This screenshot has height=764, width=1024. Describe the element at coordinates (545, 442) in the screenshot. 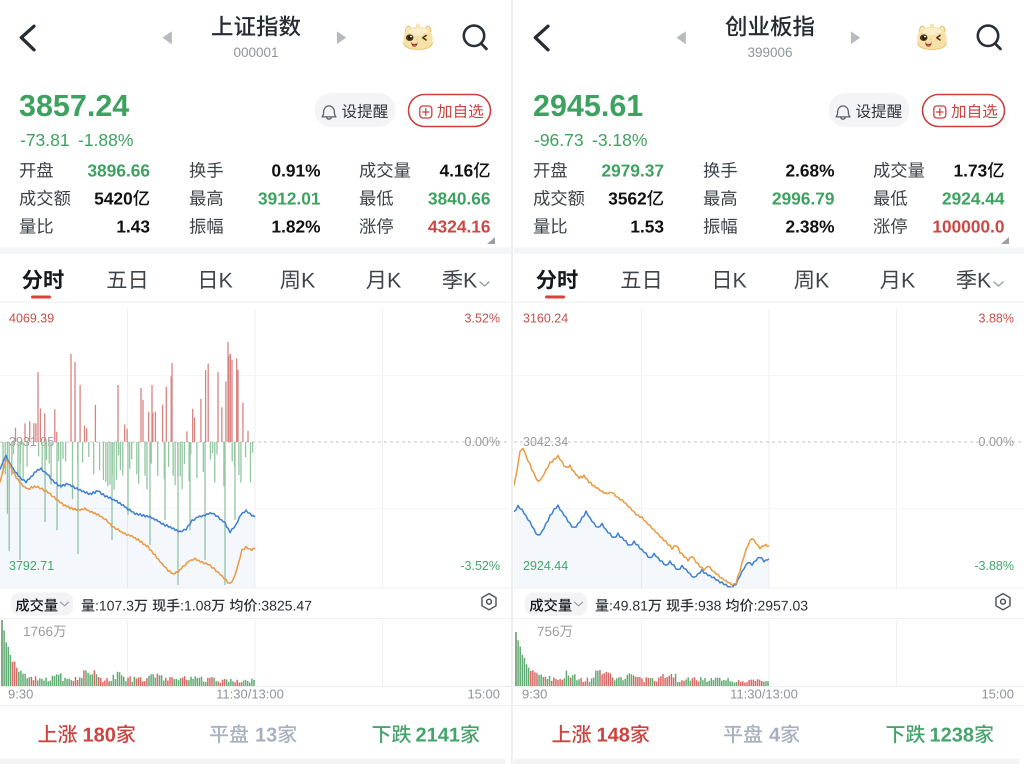

I see `svg-text: 3042.34` at that location.